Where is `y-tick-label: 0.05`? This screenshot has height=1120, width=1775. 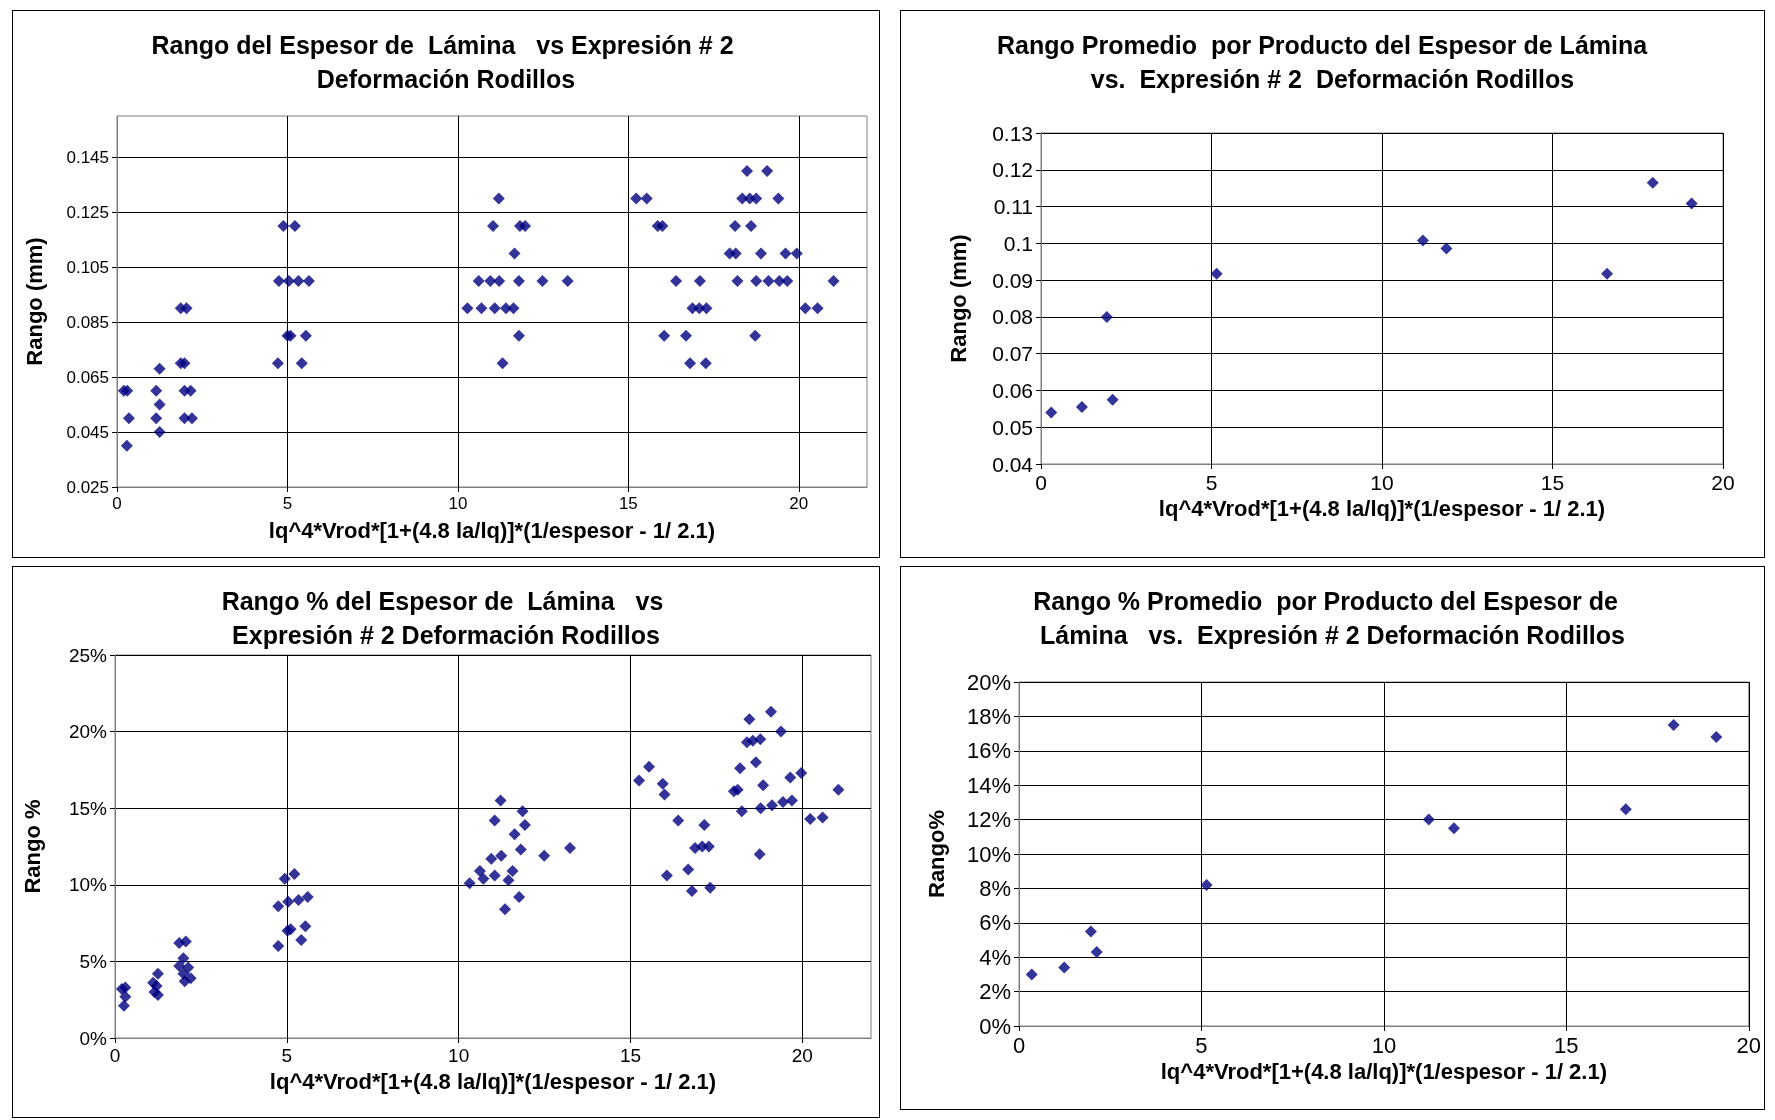
y-tick-label: 0.05 is located at coordinates (1012, 427).